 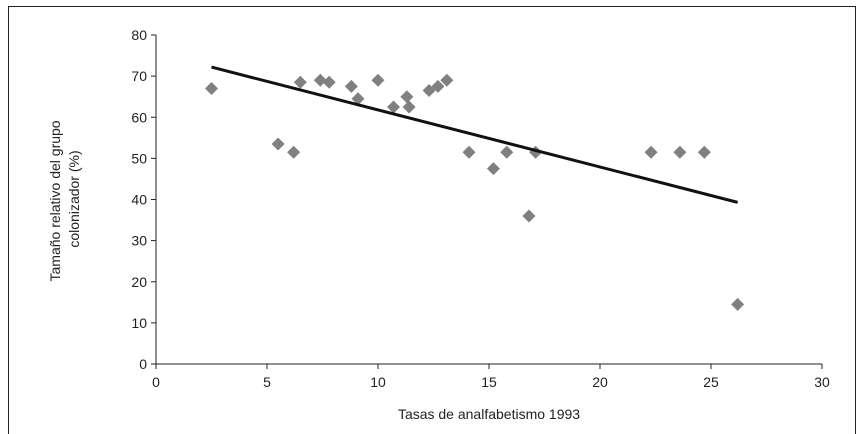 I want to click on x-tick-label: 30, so click(x=822, y=382).